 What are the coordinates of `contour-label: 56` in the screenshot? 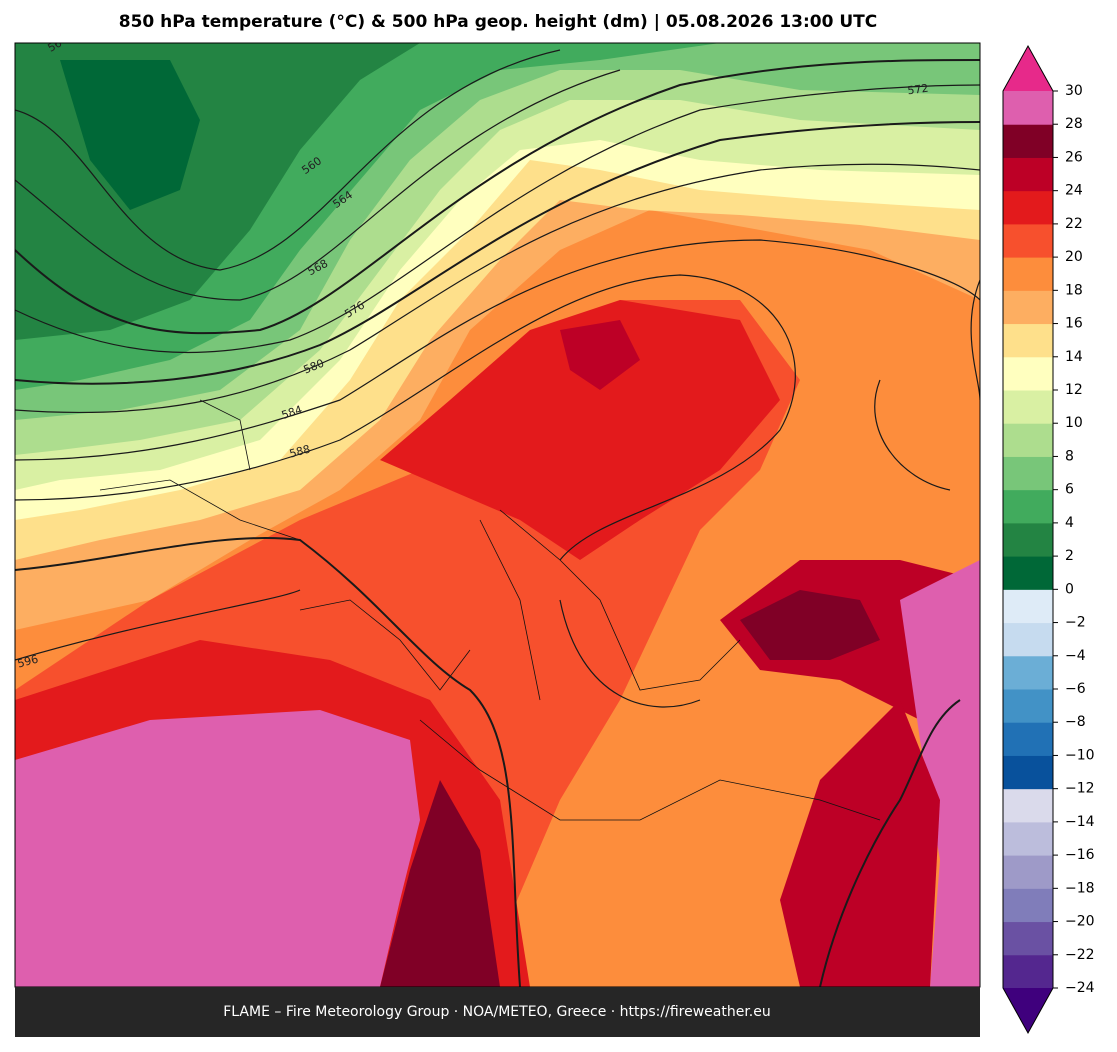 It's located at (54, 45).